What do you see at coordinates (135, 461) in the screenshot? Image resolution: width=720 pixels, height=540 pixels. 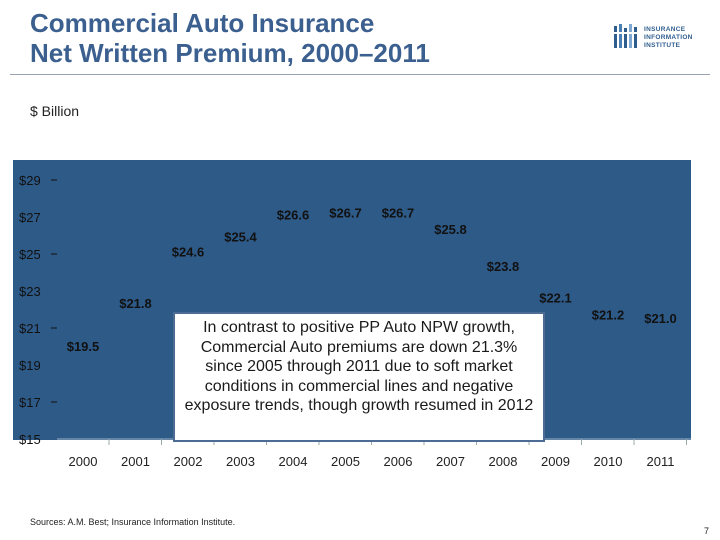 I see `x-tick-label: 2001` at bounding box center [135, 461].